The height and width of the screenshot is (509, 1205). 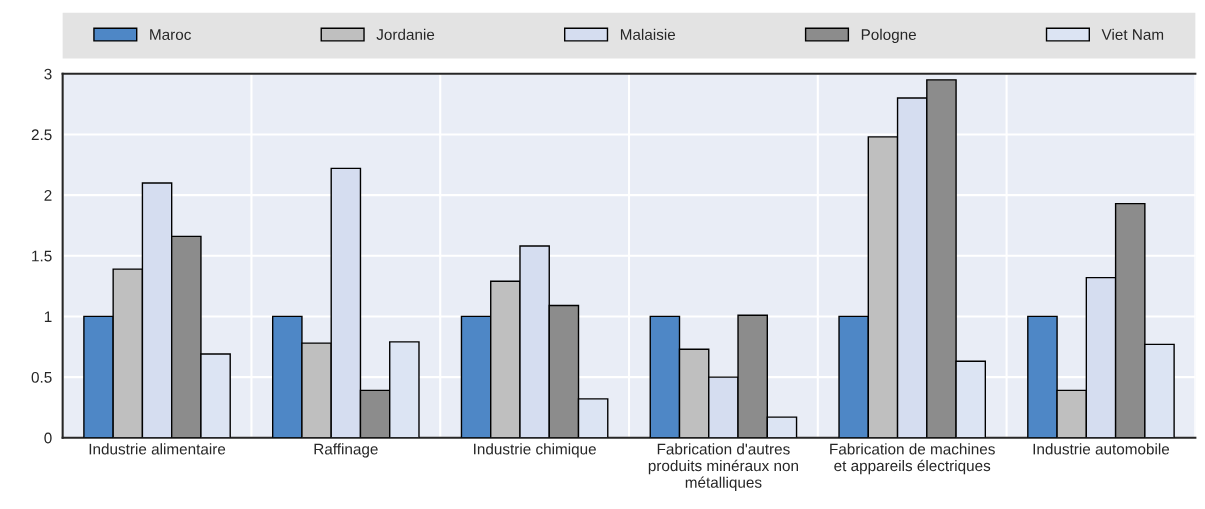 I want to click on y-tick-label: 1, so click(x=48, y=316).